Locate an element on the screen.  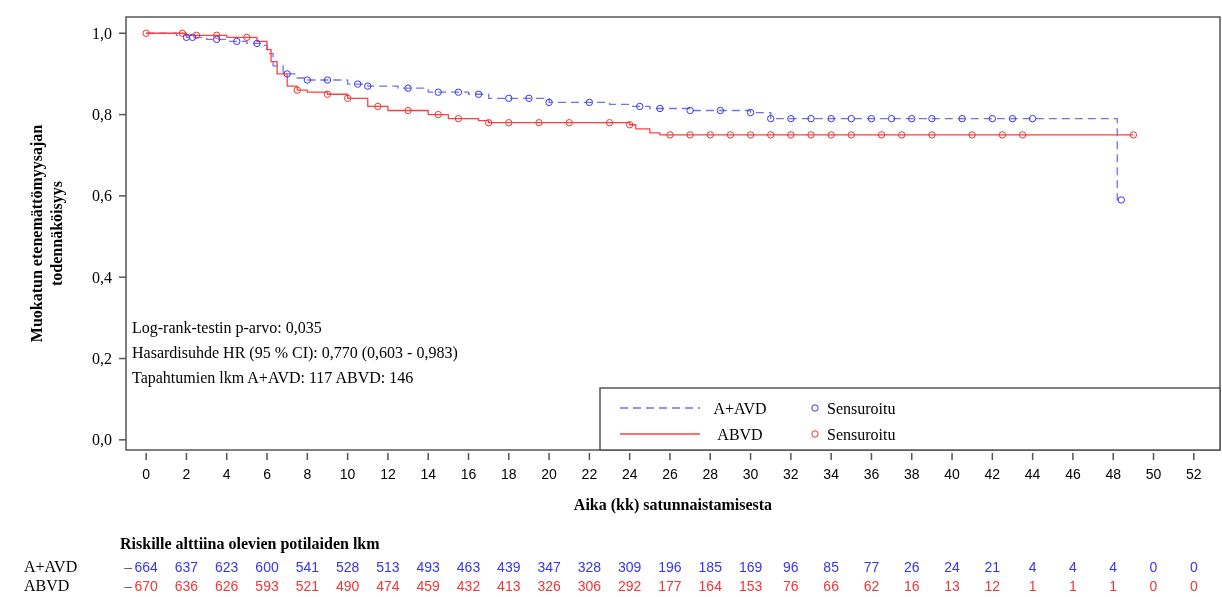
x-tick-label: 14 is located at coordinates (428, 474).